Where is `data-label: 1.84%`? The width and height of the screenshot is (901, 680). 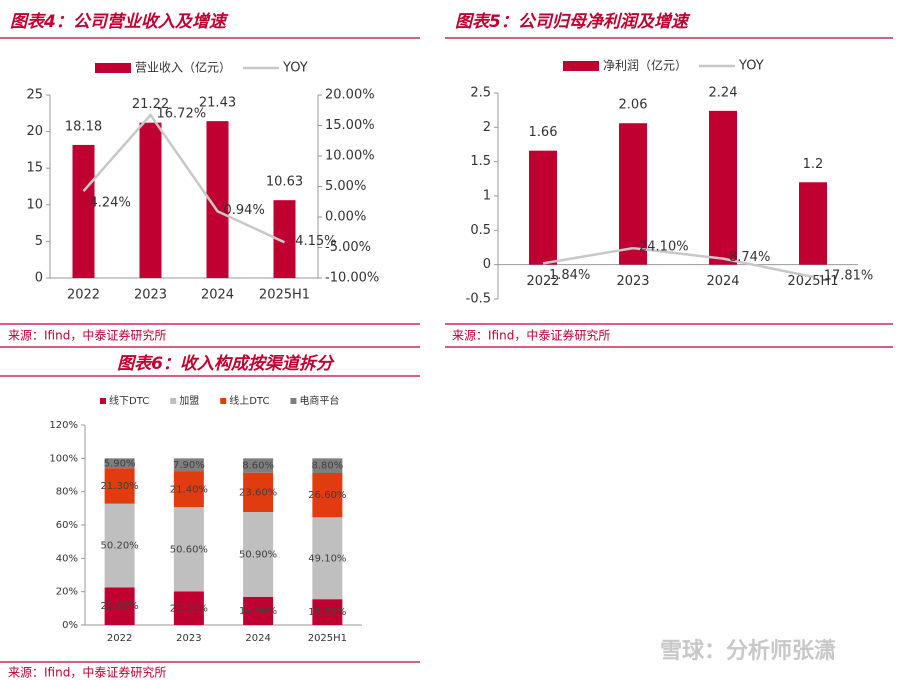
data-label: 1.84% is located at coordinates (569, 275).